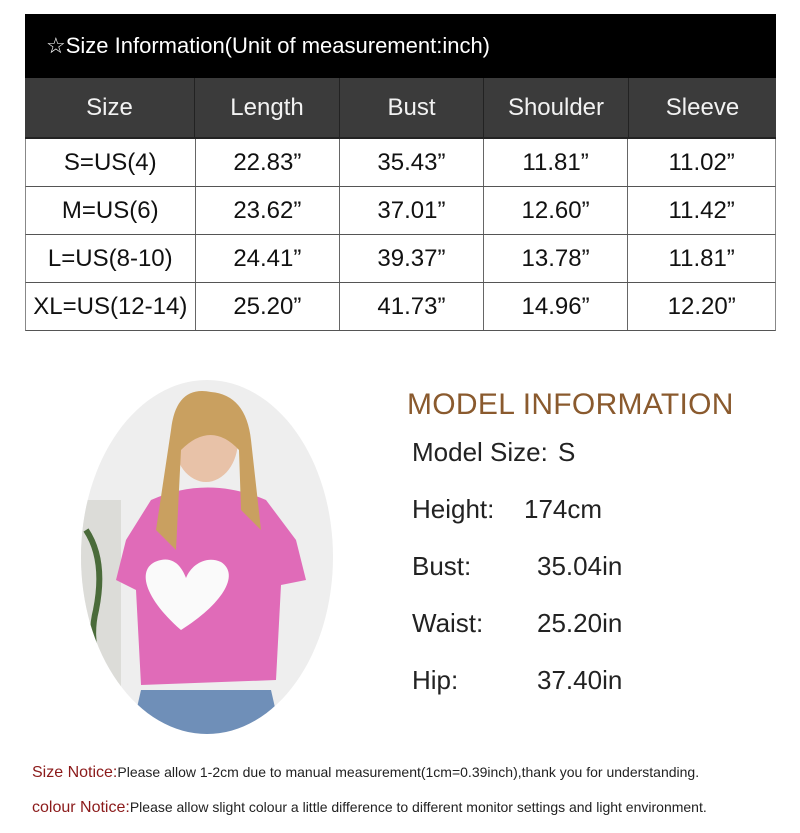  Describe the element at coordinates (701, 210) in the screenshot. I see `table-cell: 11.42”` at that location.